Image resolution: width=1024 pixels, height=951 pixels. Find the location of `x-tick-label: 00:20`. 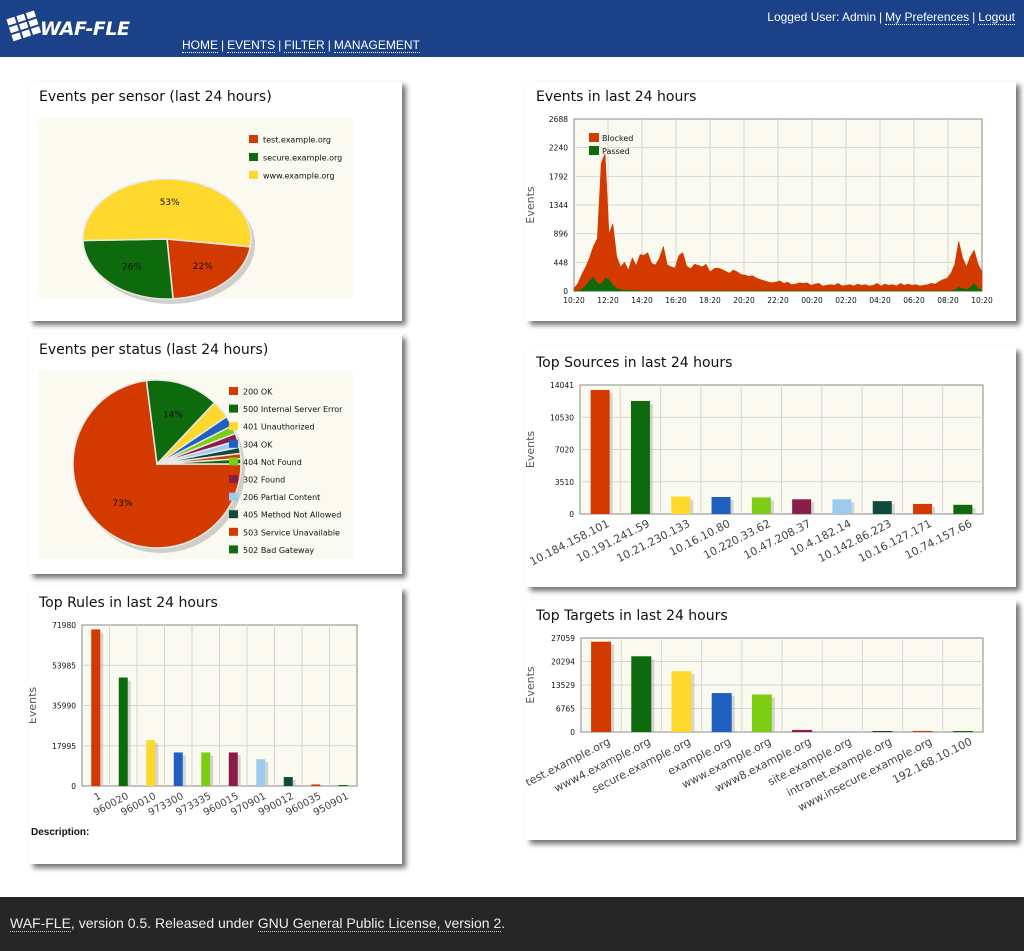

x-tick-label: 00:20 is located at coordinates (812, 300).